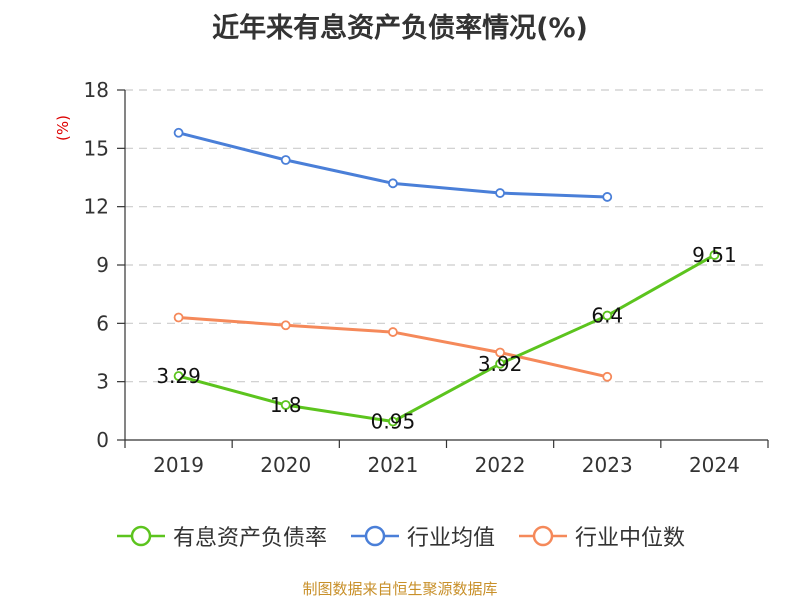  What do you see at coordinates (102, 440) in the screenshot?
I see `y-tick-label: 0` at bounding box center [102, 440].